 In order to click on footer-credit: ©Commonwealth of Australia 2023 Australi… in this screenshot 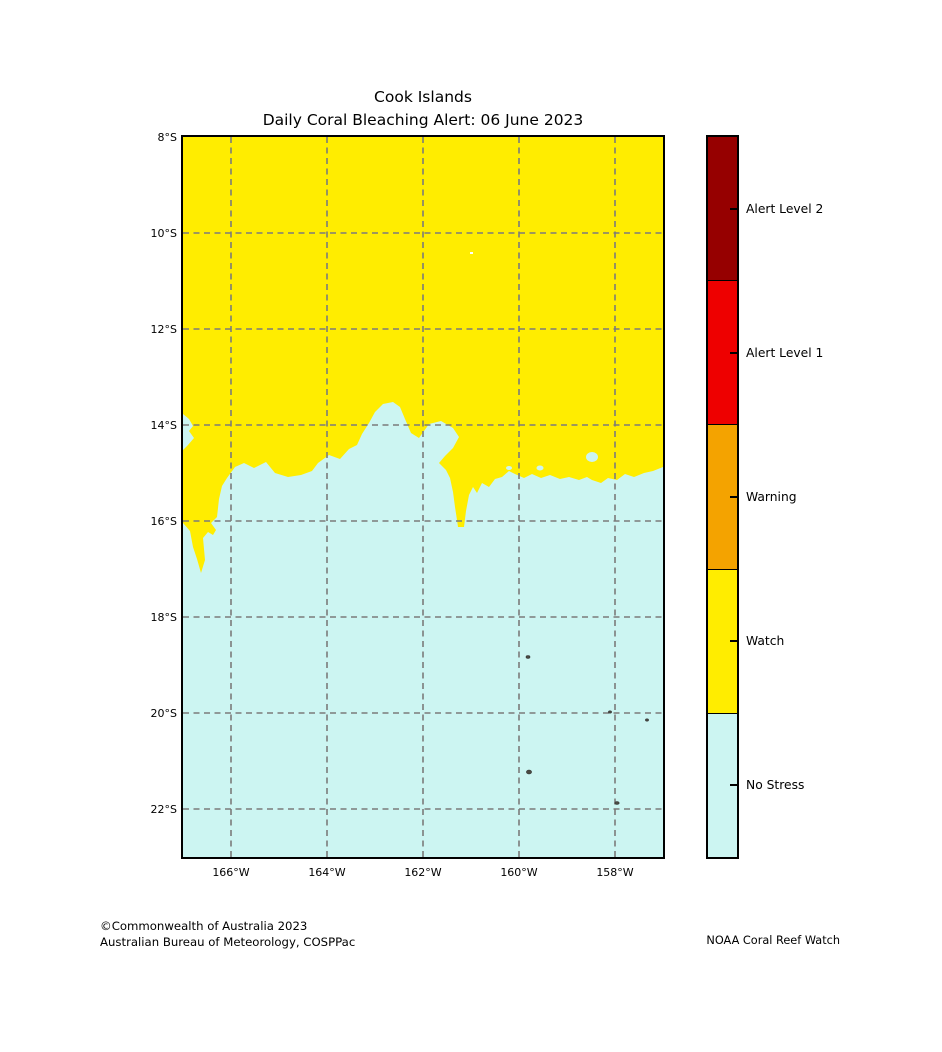, I will do `click(227, 934)`.